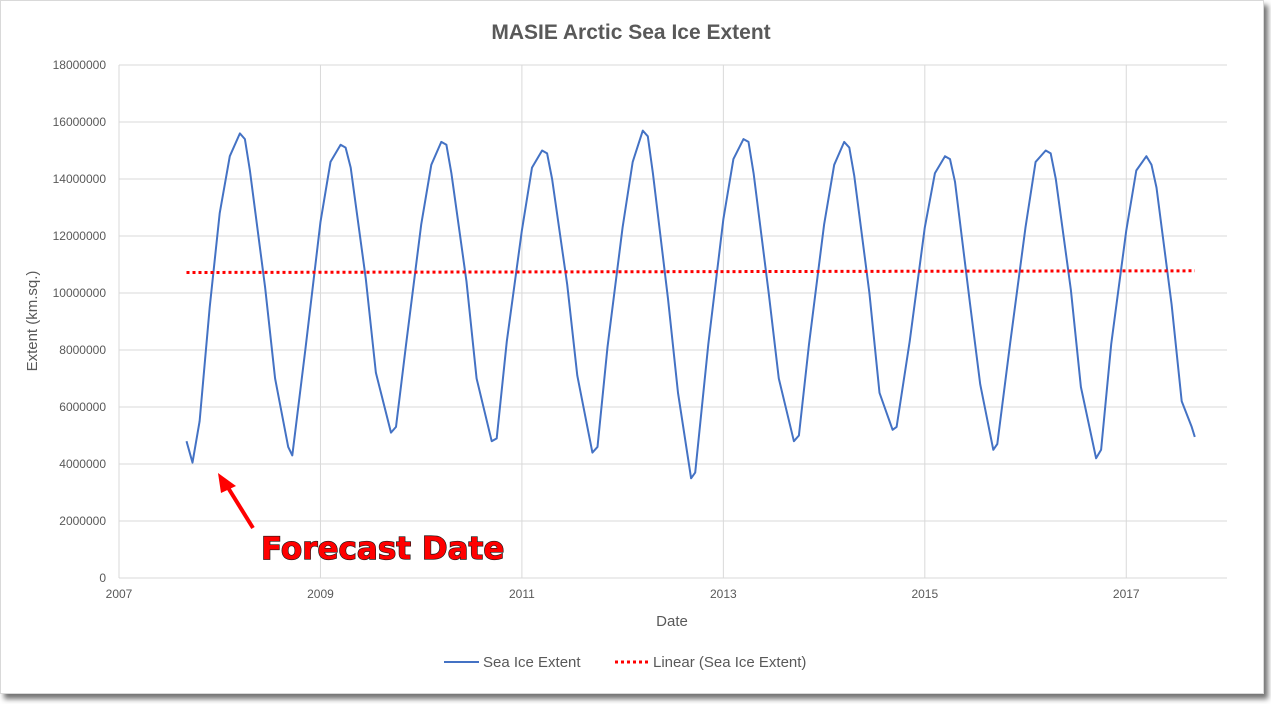 Image resolution: width=1271 pixels, height=704 pixels. What do you see at coordinates (82, 521) in the screenshot?
I see `y-tick-label: 2000000` at bounding box center [82, 521].